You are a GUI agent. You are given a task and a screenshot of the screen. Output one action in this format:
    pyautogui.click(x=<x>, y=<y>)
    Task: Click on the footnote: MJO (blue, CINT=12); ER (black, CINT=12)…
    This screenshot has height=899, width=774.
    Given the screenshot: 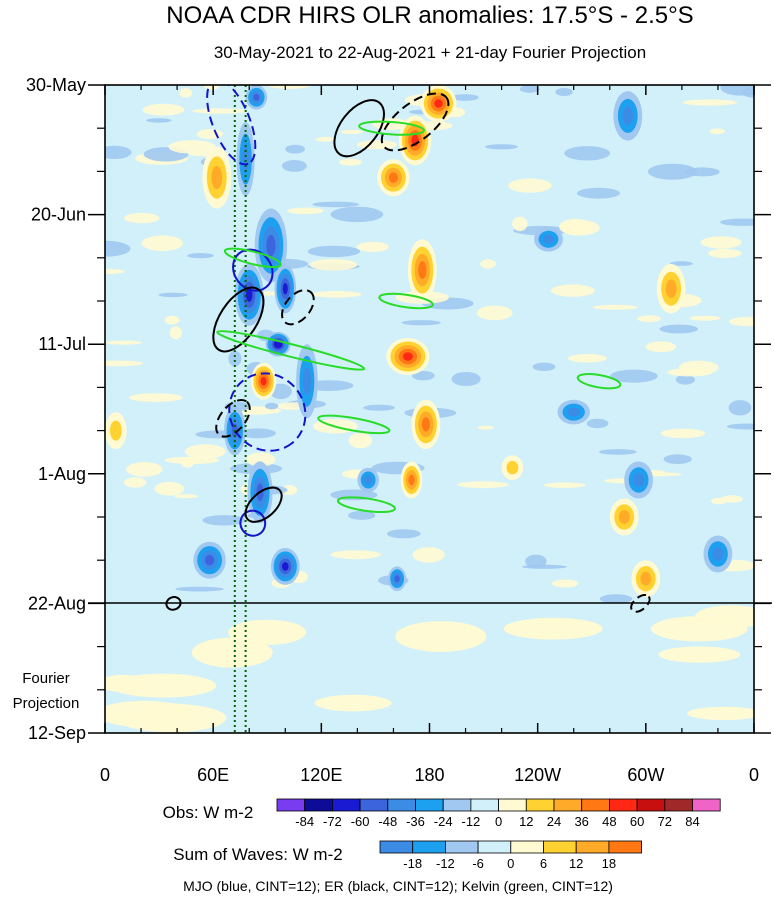 What is the action you would take?
    pyautogui.click(x=398, y=886)
    